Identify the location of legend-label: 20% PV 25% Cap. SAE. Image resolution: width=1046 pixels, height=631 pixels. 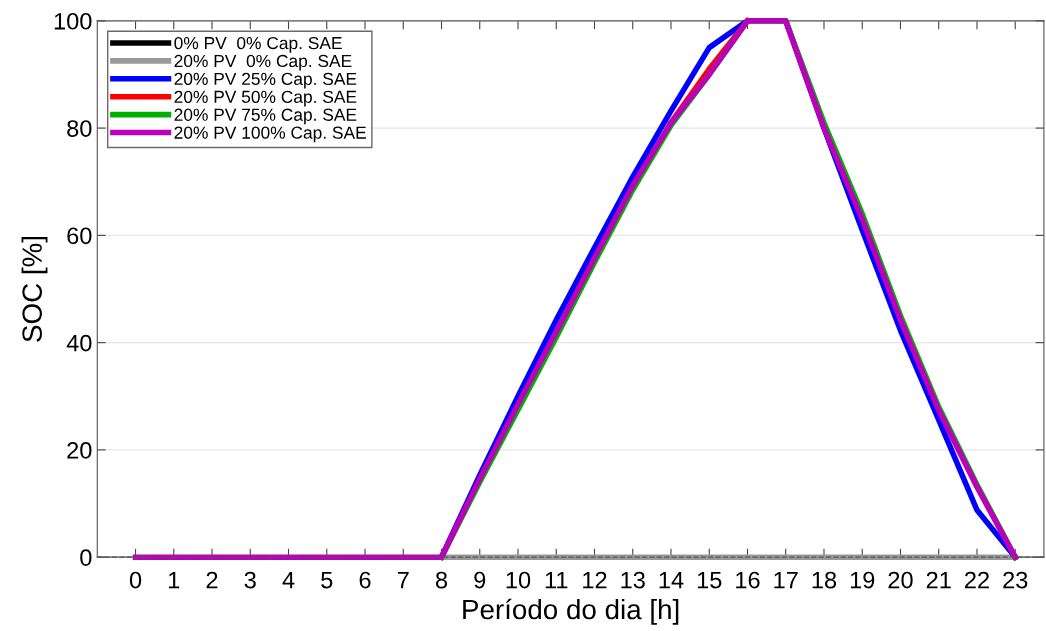
(265, 80).